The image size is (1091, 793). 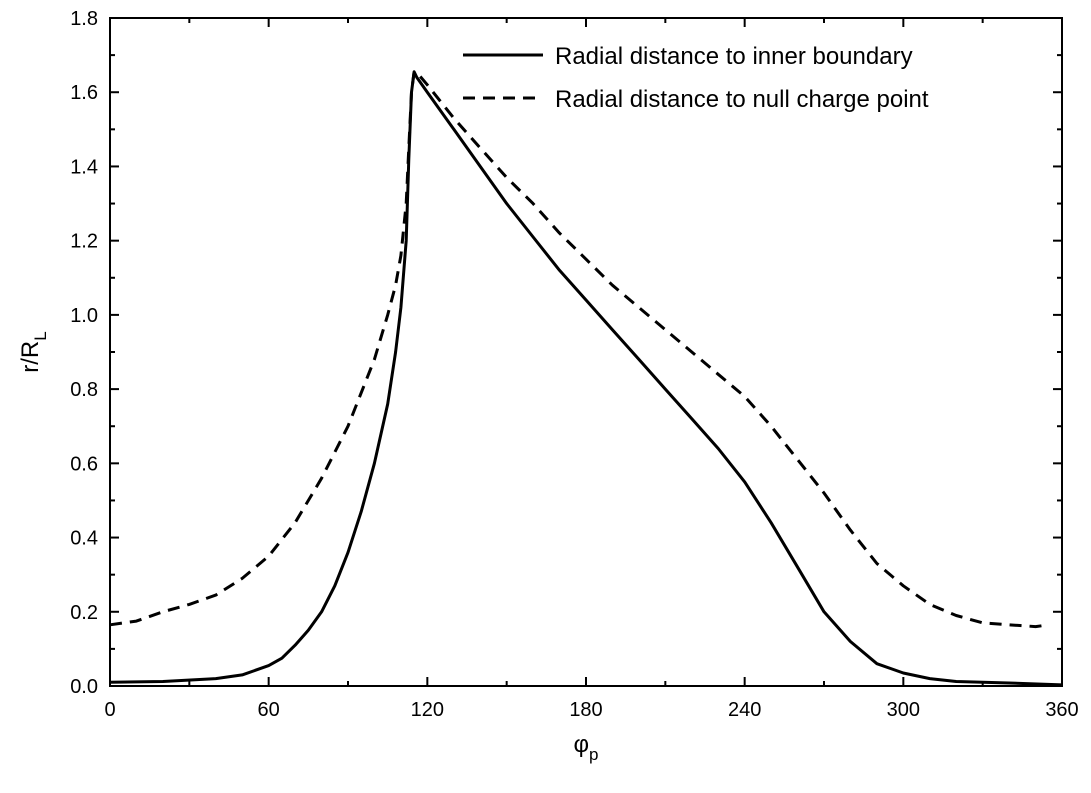 What do you see at coordinates (84, 316) in the screenshot?
I see `y-tick-label: 1.0` at bounding box center [84, 316].